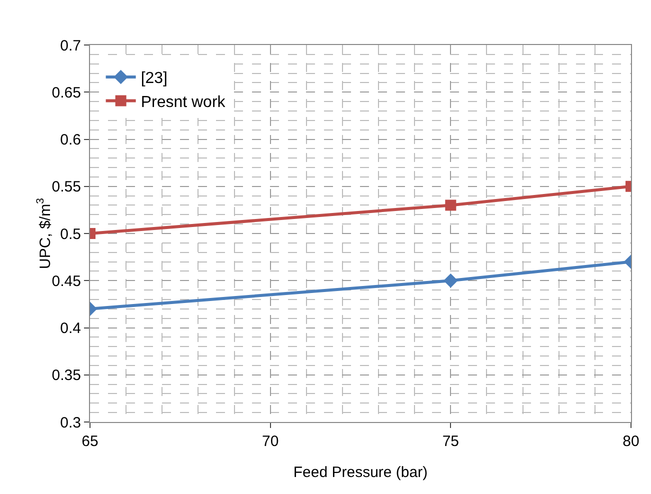  Describe the element at coordinates (451, 441) in the screenshot. I see `x-tick-label: 75` at that location.